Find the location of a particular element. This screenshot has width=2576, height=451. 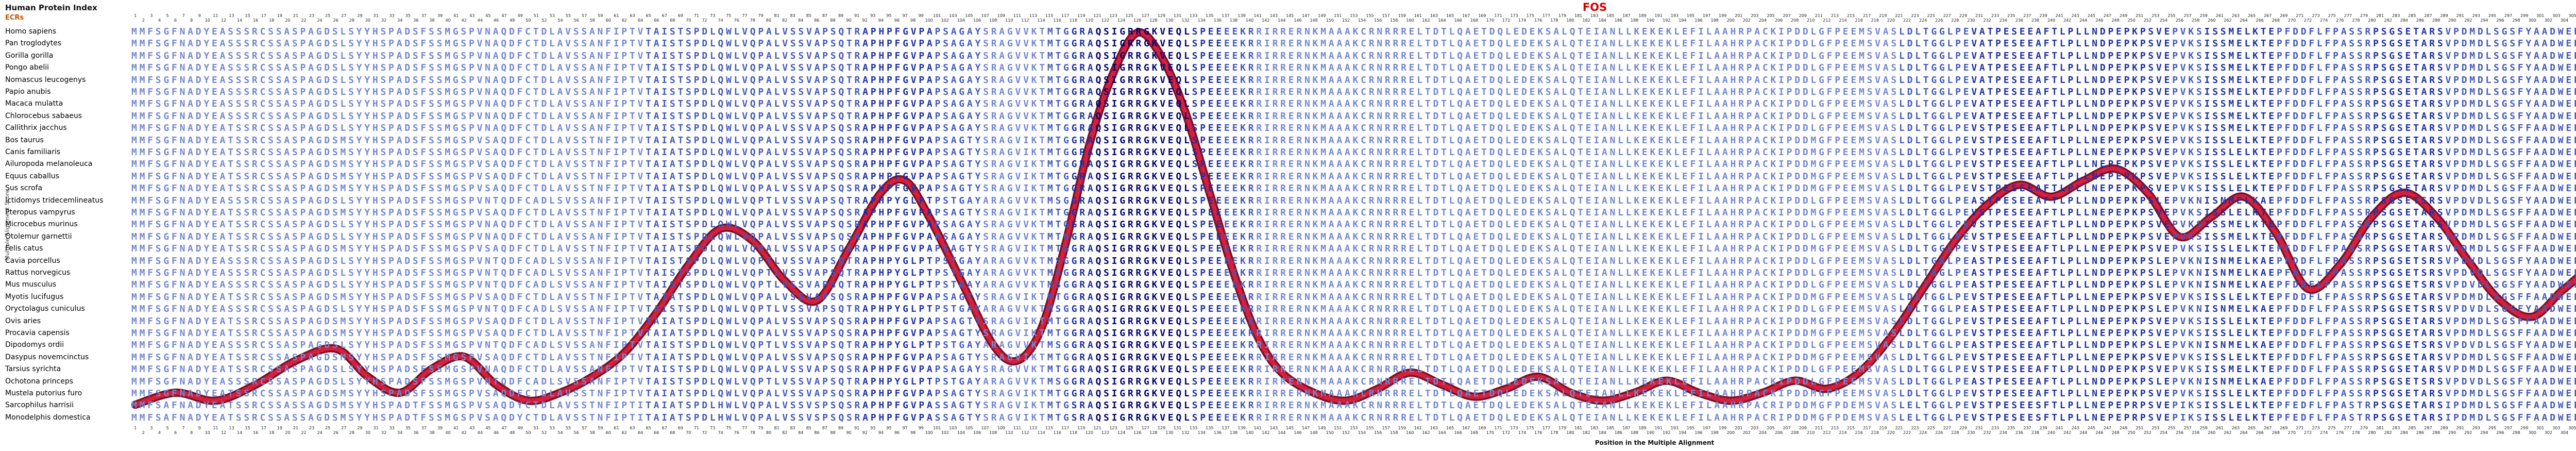

species-label: Mustela putorius furo is located at coordinates (43, 393).